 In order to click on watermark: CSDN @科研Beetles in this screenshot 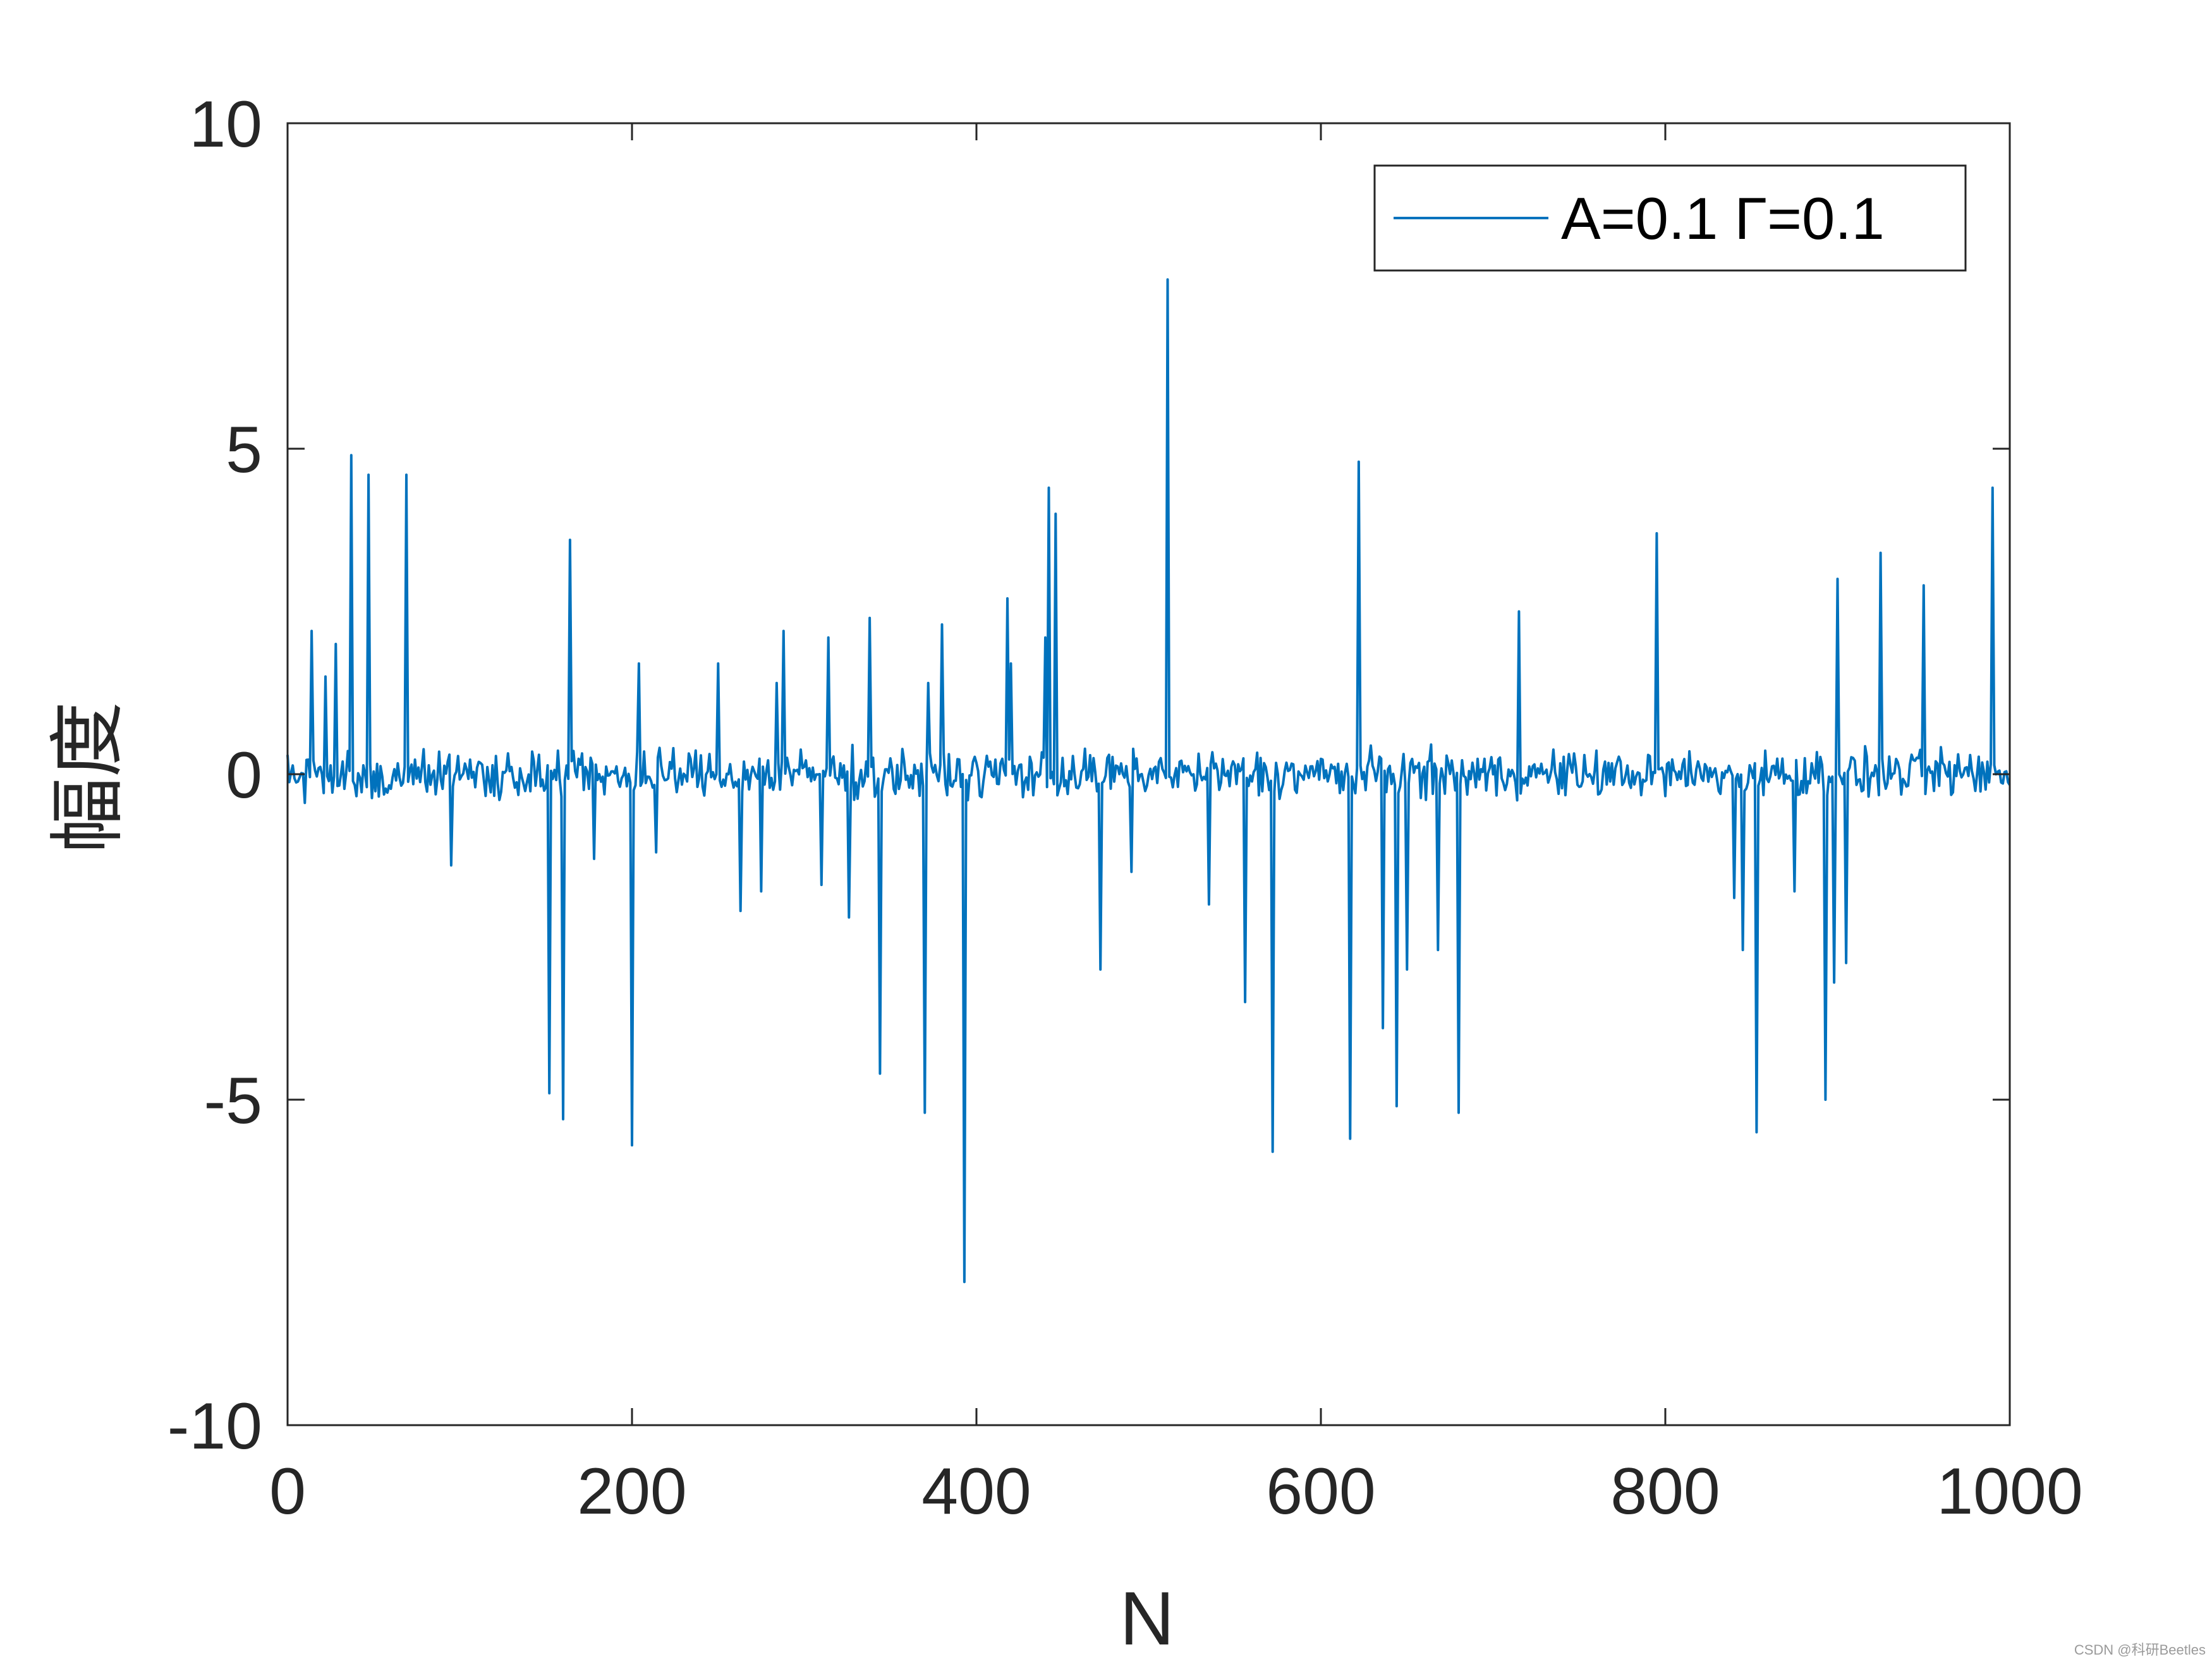, I will do `click(2140, 1650)`.